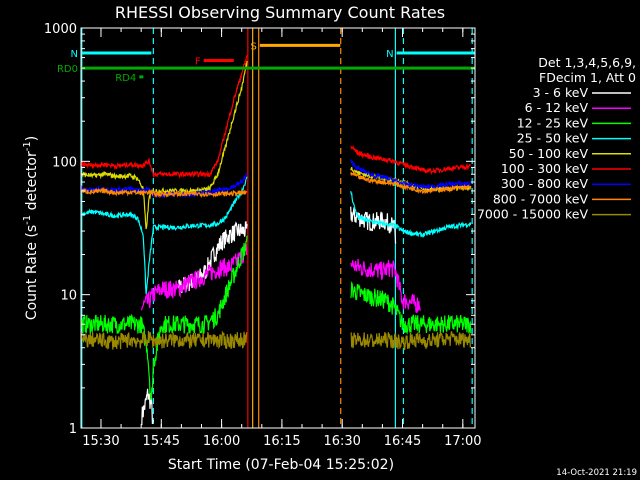  What do you see at coordinates (67, 69) in the screenshot?
I see `flag-label-2: RD0` at bounding box center [67, 69].